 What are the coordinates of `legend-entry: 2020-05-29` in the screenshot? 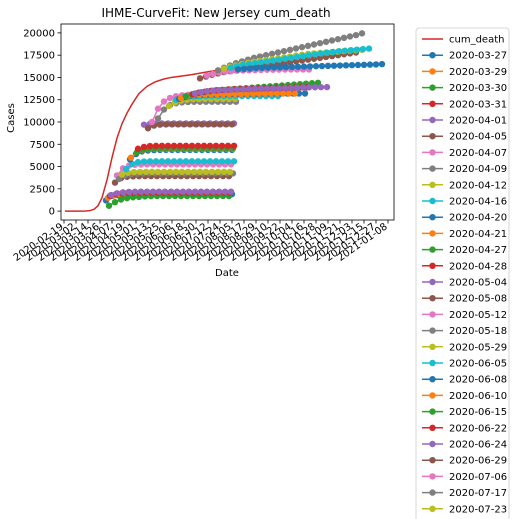 It's located at (464, 347).